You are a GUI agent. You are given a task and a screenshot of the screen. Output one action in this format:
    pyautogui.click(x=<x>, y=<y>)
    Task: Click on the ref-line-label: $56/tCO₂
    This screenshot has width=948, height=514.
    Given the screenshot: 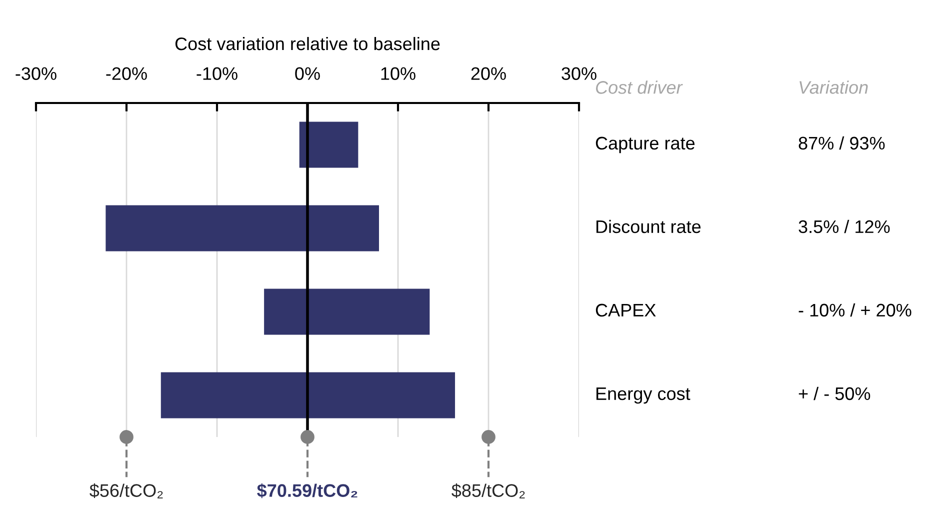 What is the action you would take?
    pyautogui.click(x=126, y=490)
    